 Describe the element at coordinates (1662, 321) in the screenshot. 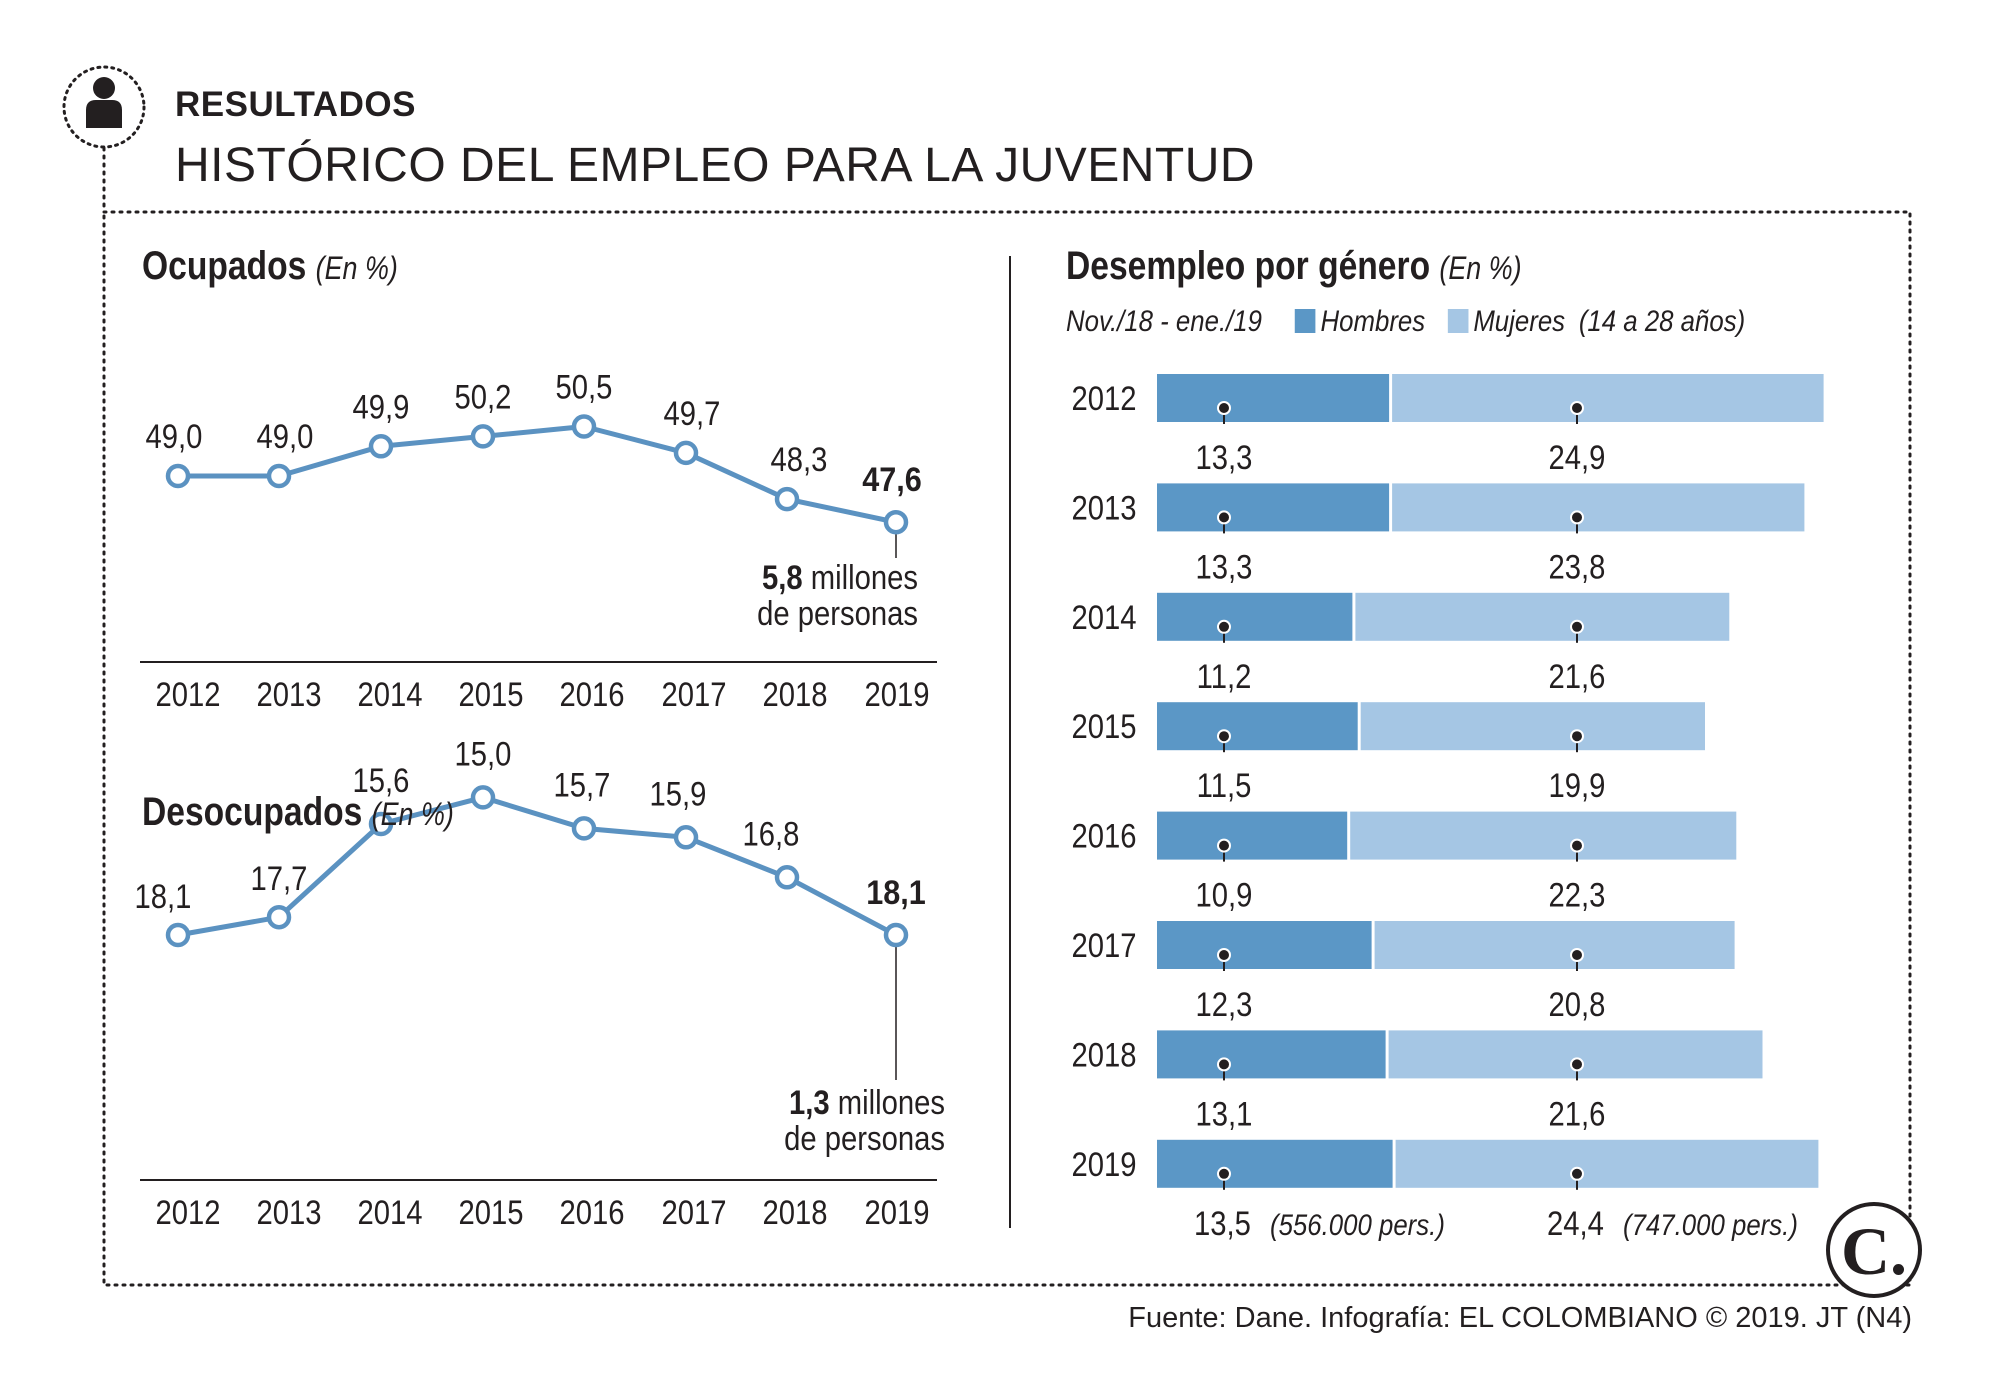

I see `legend-age-note: (14 a 28 años)` at that location.